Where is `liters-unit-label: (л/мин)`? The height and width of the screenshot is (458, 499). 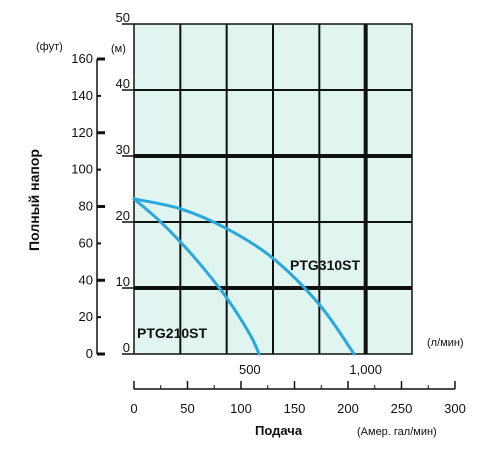
liters-unit-label: (л/мин) is located at coordinates (445, 343).